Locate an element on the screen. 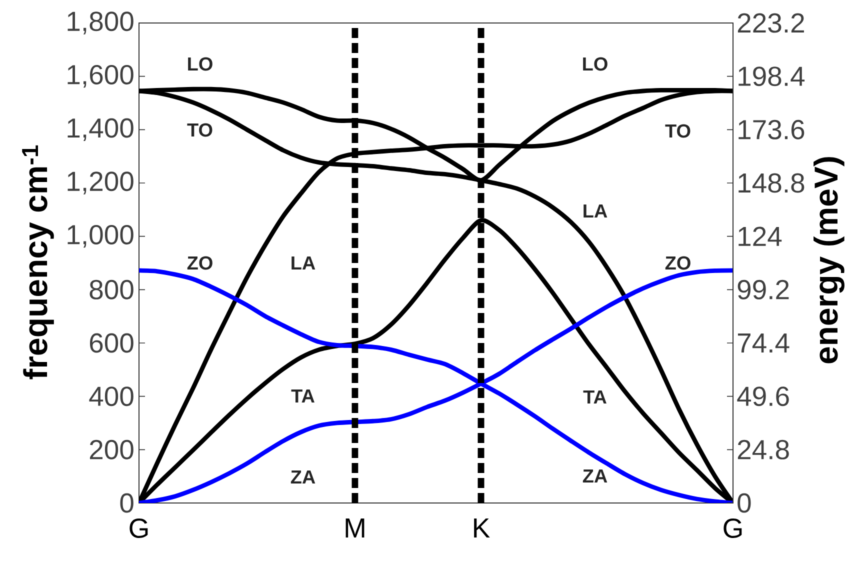 This screenshot has height=565, width=851. y2-tick-label: 124 is located at coordinates (760, 236).